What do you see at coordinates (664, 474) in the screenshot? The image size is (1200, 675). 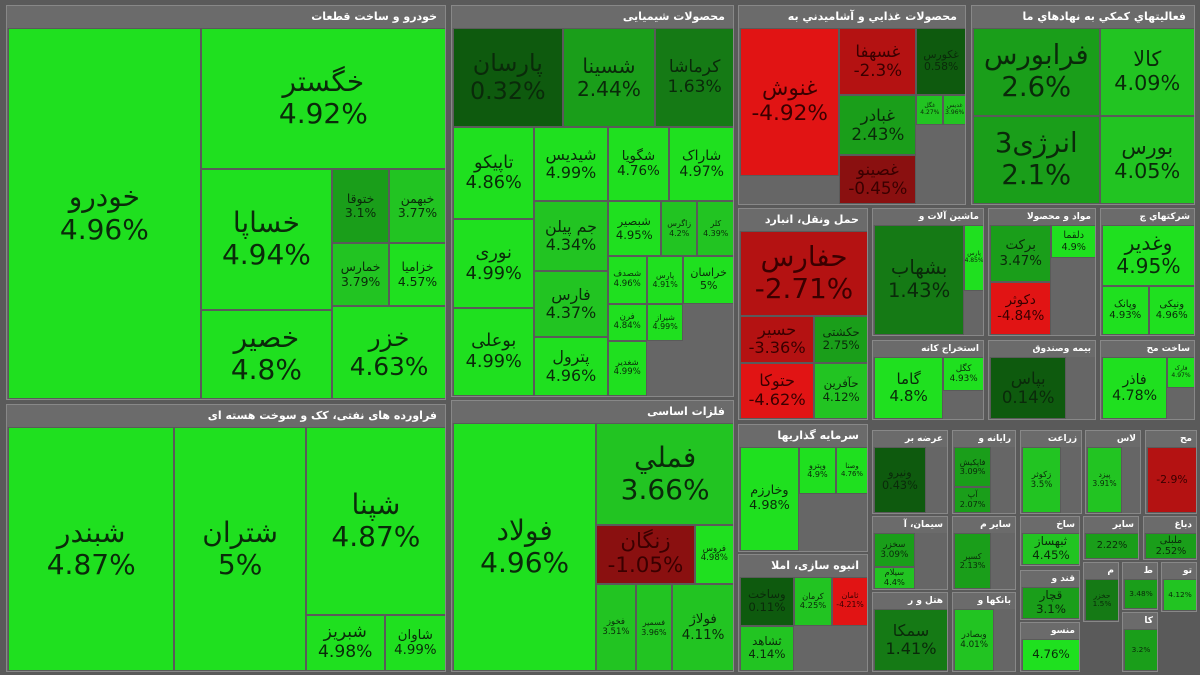 I see `tile: فملي 3.66%` at bounding box center [664, 474].